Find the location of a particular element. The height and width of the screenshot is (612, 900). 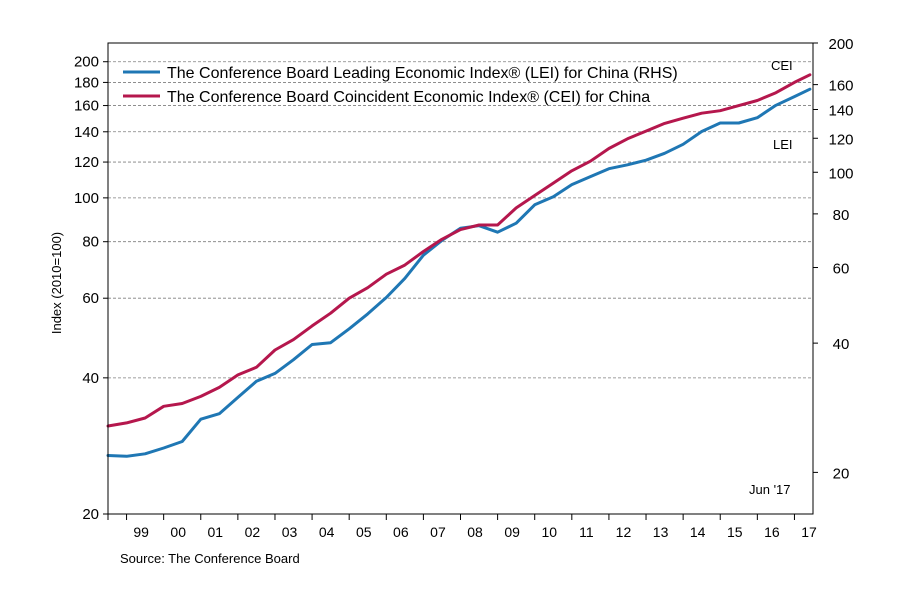

left-tick-label: 100 is located at coordinates (86, 198).